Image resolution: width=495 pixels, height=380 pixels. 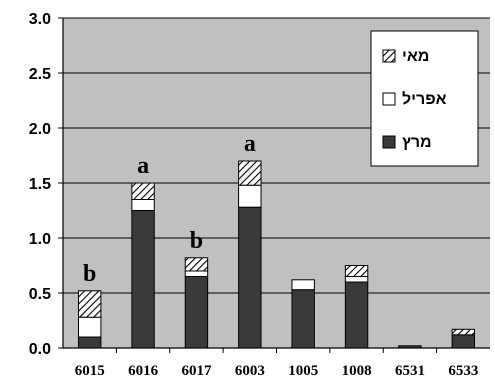 I want to click on legend: מאי אפריל מרץ, so click(x=424, y=98).